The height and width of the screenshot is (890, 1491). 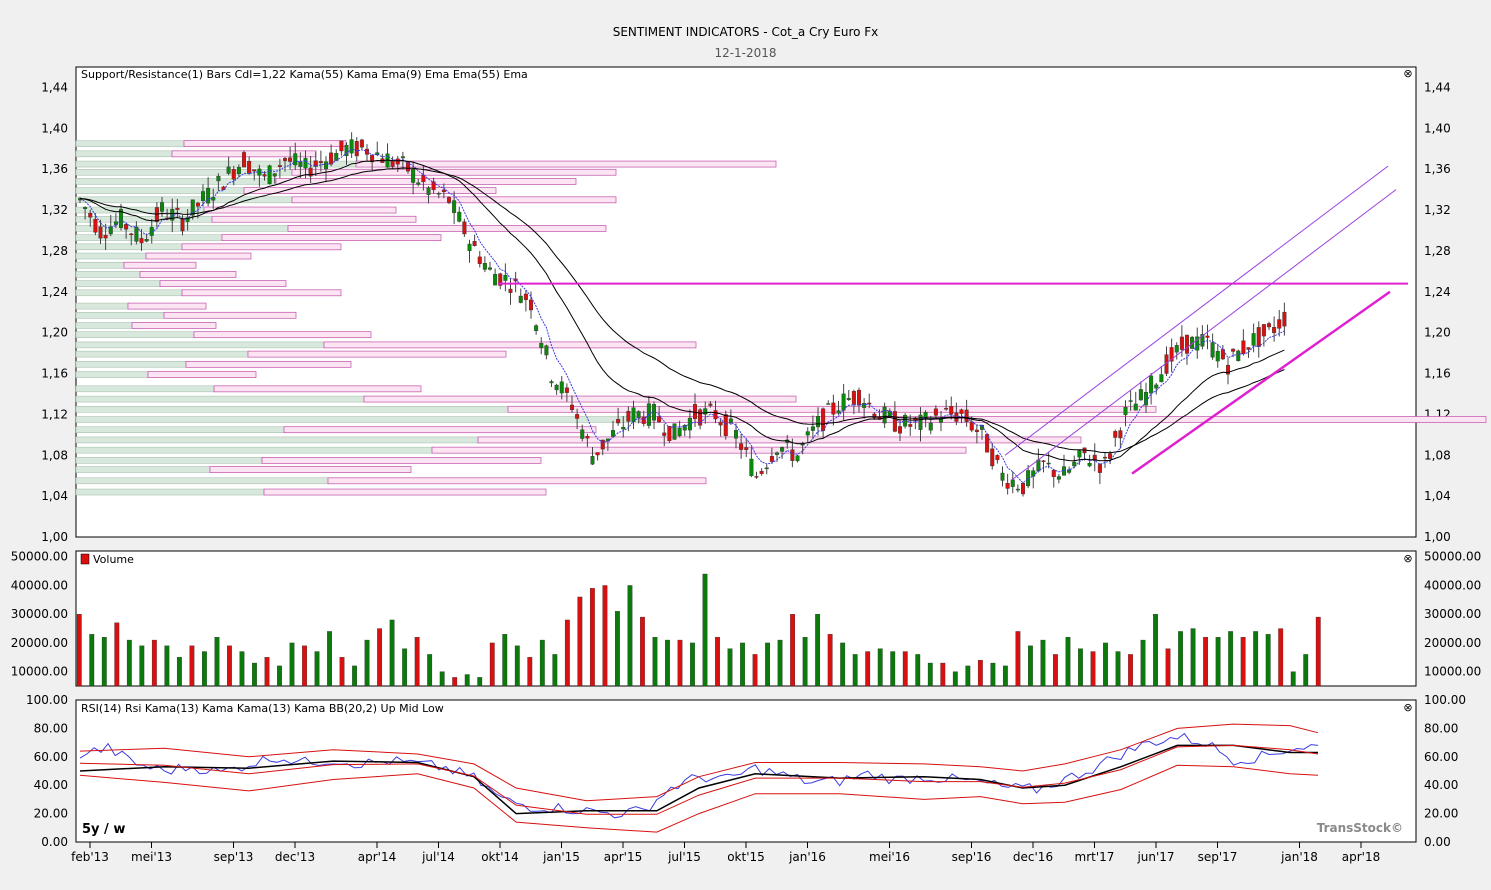 What do you see at coordinates (90, 857) in the screenshot?
I see `x-axis-label: feb'13` at bounding box center [90, 857].